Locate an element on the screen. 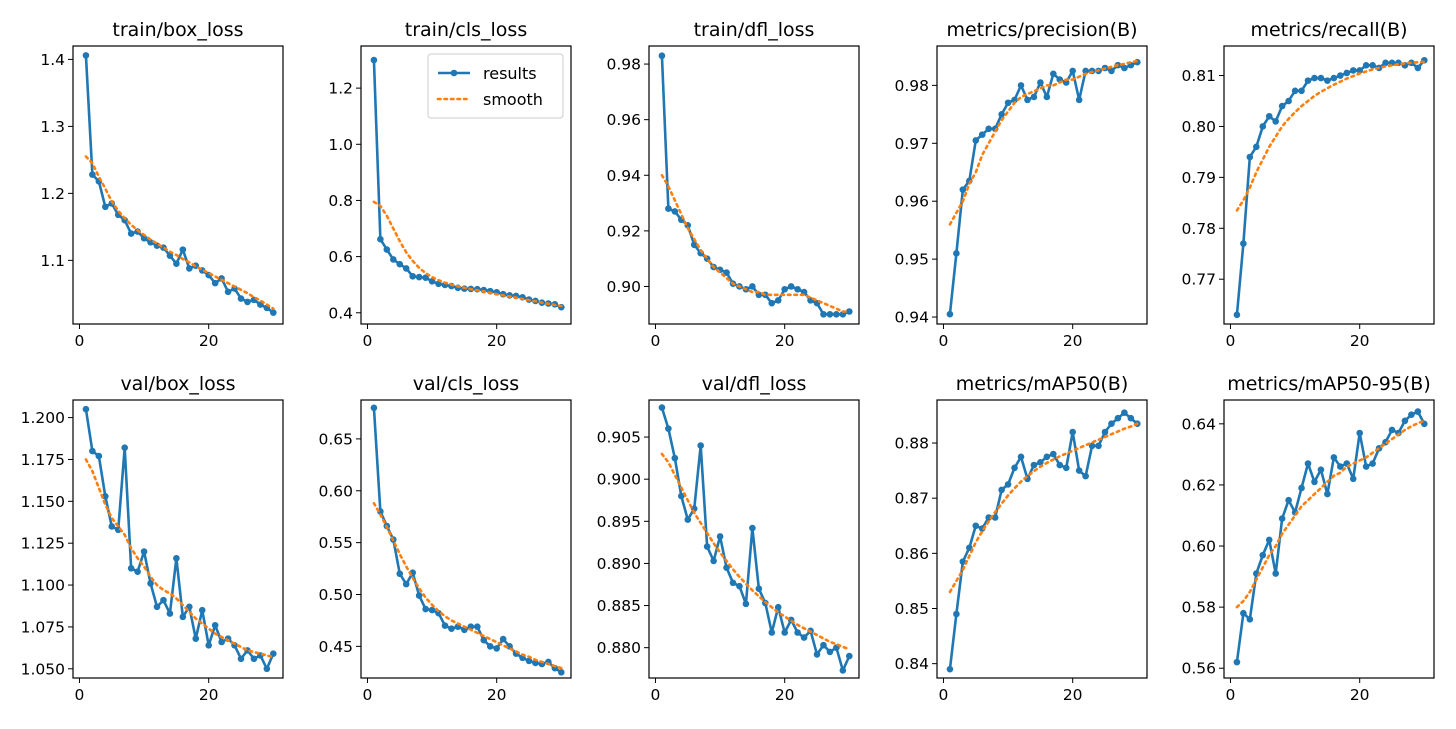 The image size is (1456, 729). subplot-metrics-map50-b: metrics/mAP50(B) 0.84 0.85 0.86 0.87 0.88 0 20 is located at coordinates (1021, 538).